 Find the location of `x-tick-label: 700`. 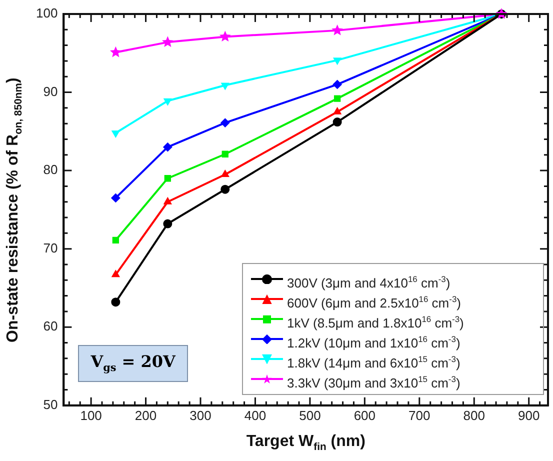

x-tick-label: 700 is located at coordinates (419, 415).